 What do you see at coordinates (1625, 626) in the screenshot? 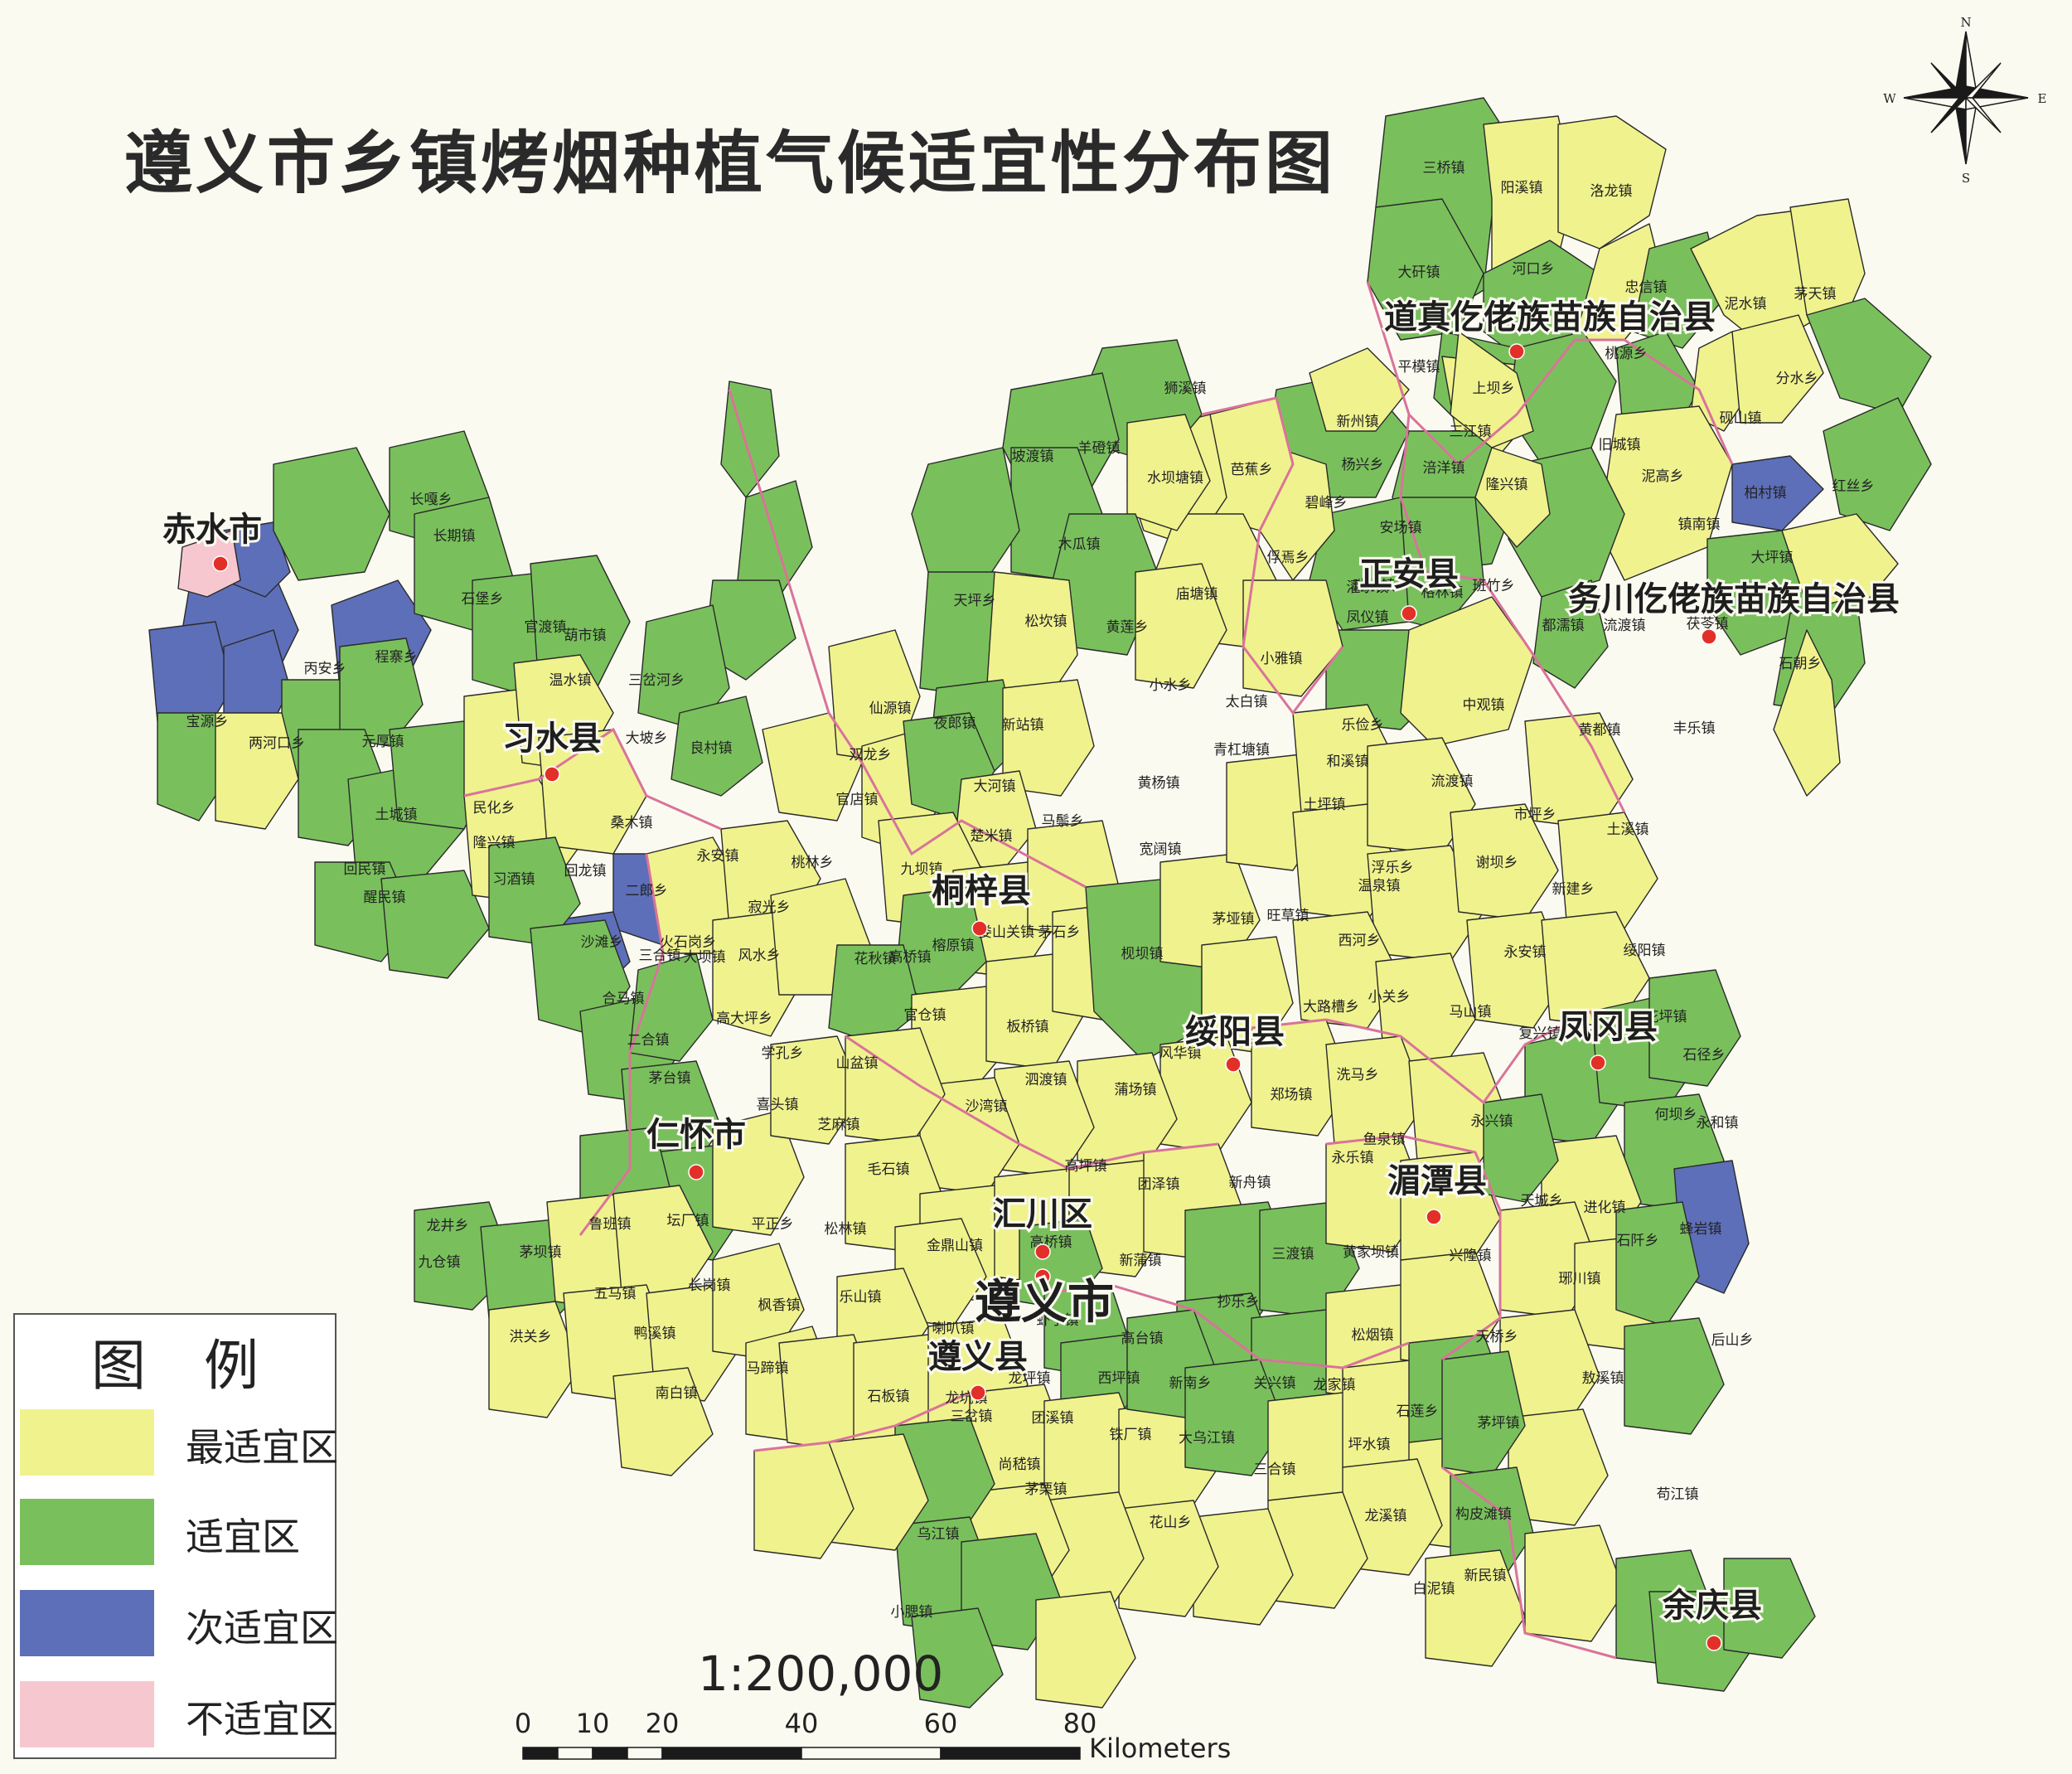
I see `township-label: 流渡镇` at bounding box center [1625, 626].